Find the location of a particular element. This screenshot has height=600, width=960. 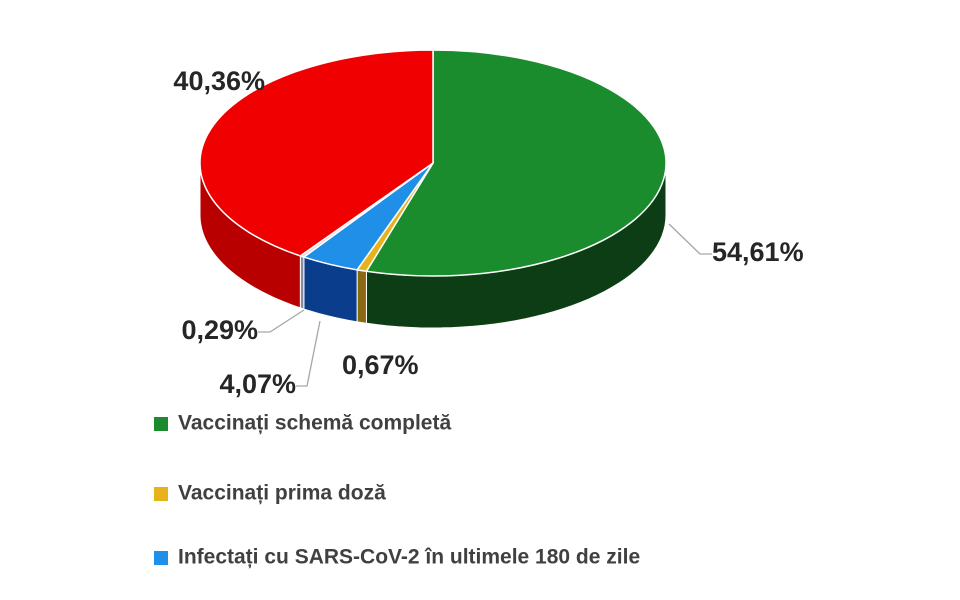

data-label-0: 54,61% is located at coordinates (758, 252).